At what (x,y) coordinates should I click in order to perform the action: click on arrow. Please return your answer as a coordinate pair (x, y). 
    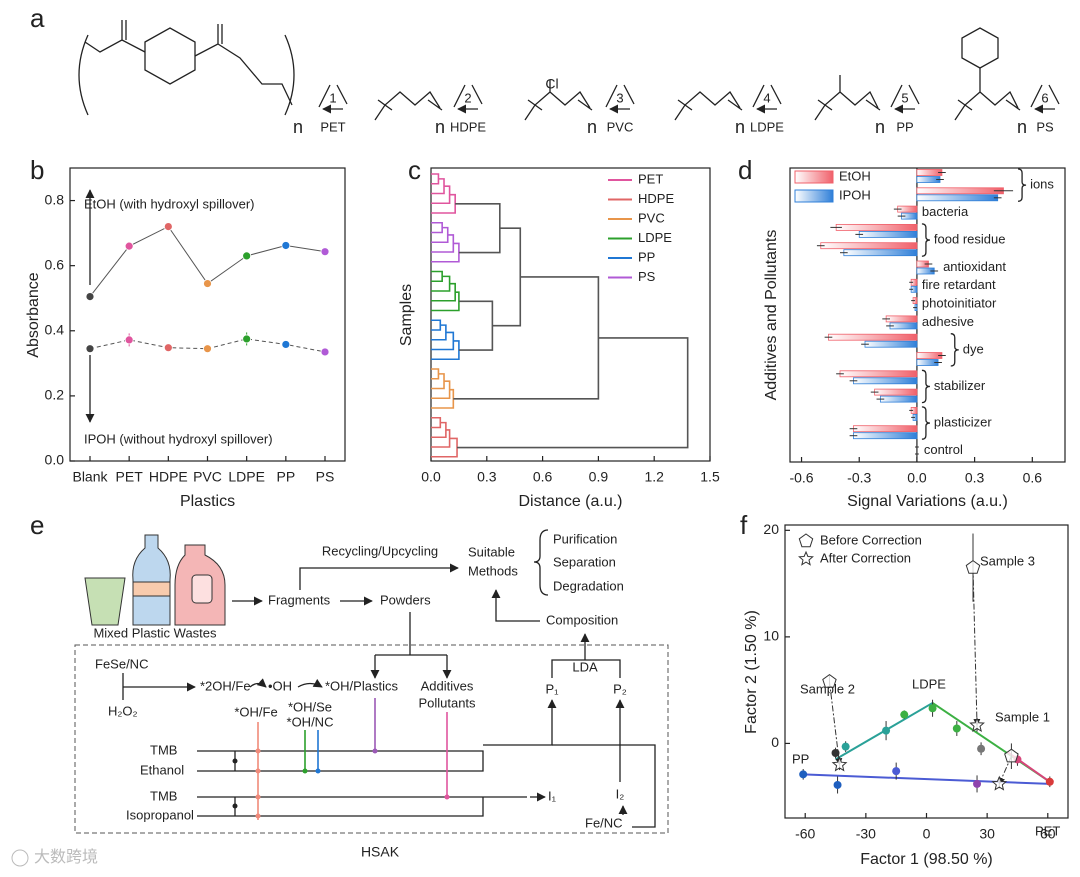
    Looking at the image, I should click on (379, 576).